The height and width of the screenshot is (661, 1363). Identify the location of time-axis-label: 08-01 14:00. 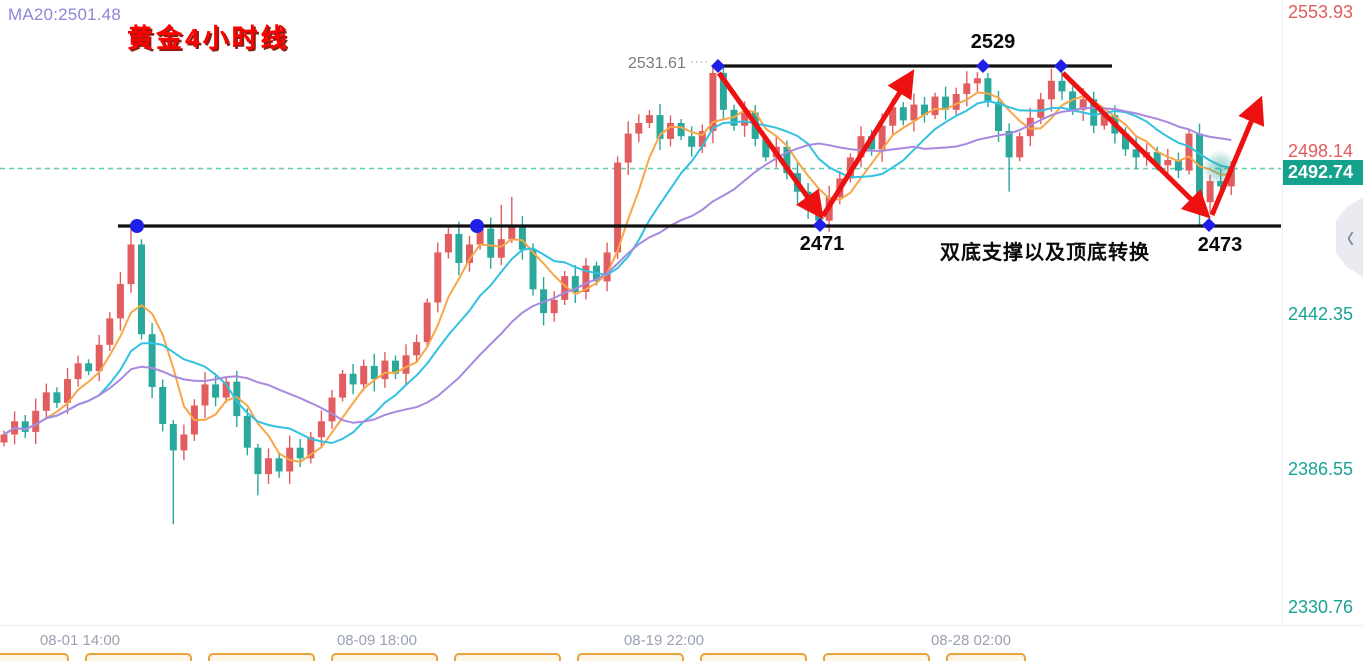
(80, 640).